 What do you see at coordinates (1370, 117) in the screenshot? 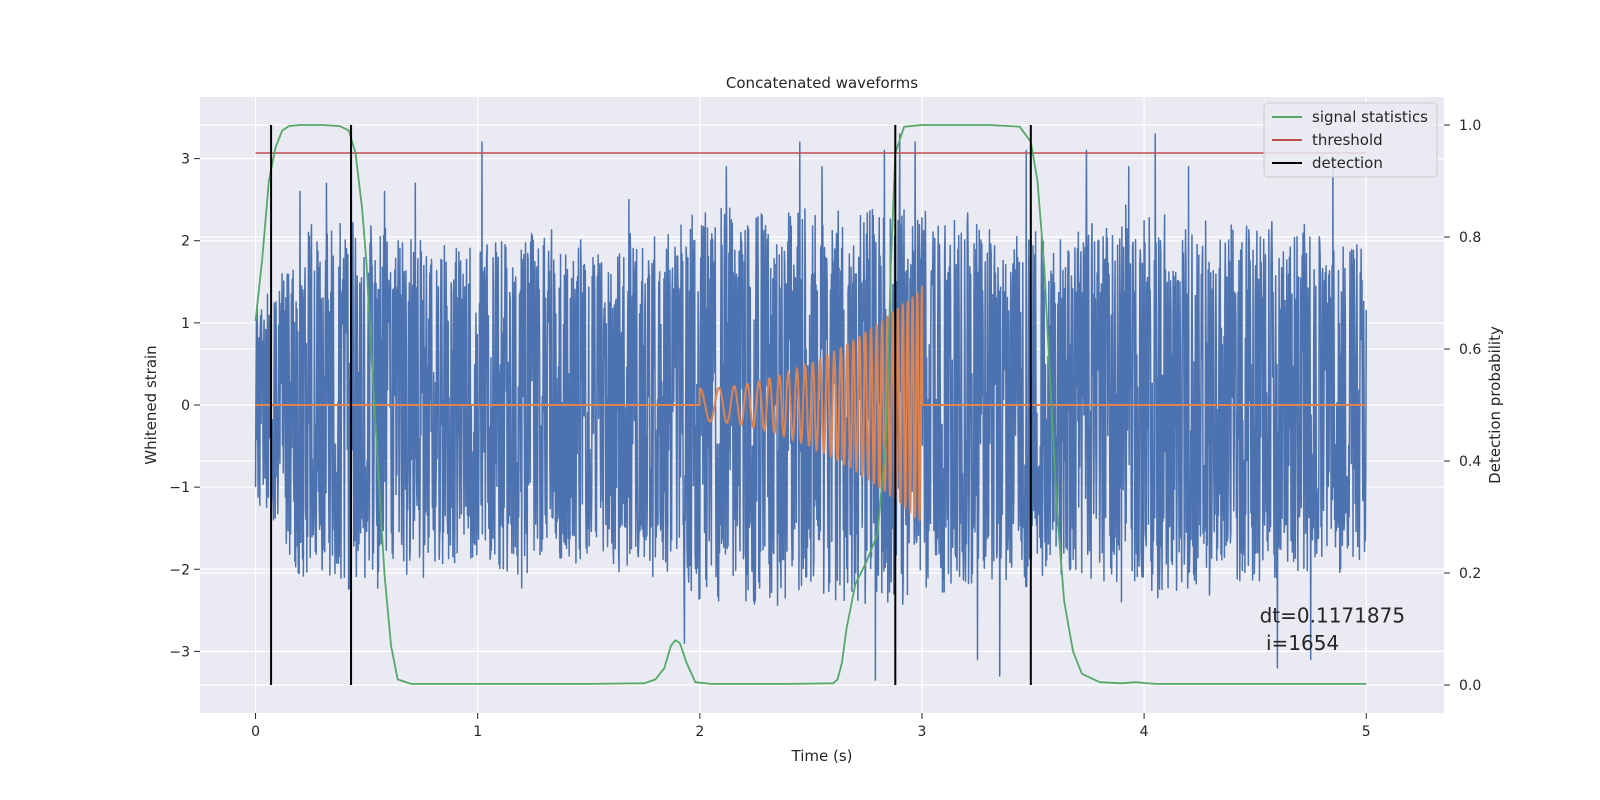
I see `legend-label: signal statistics` at bounding box center [1370, 117].